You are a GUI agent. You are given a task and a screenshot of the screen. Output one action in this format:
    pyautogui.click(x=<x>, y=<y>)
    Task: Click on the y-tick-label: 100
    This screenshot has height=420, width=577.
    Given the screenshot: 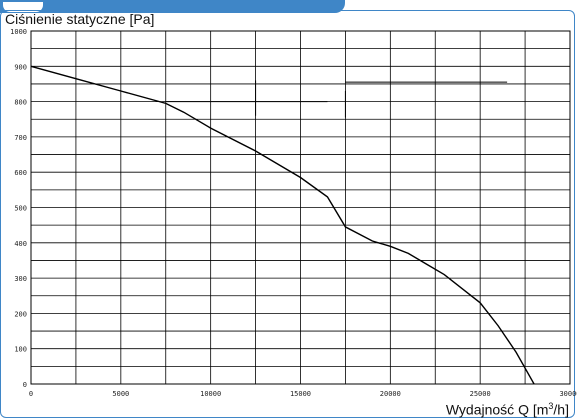 What is the action you would take?
    pyautogui.click(x=20, y=350)
    